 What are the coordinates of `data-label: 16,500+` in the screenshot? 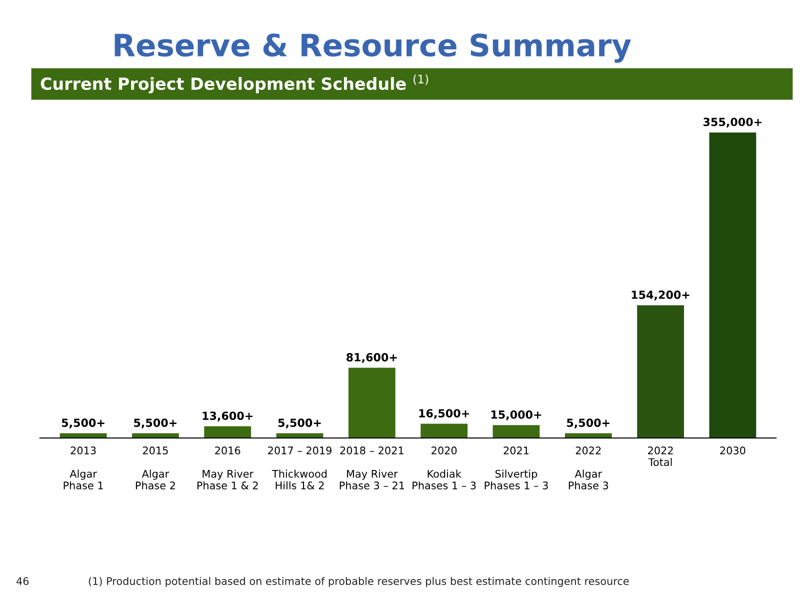 It's located at (444, 414).